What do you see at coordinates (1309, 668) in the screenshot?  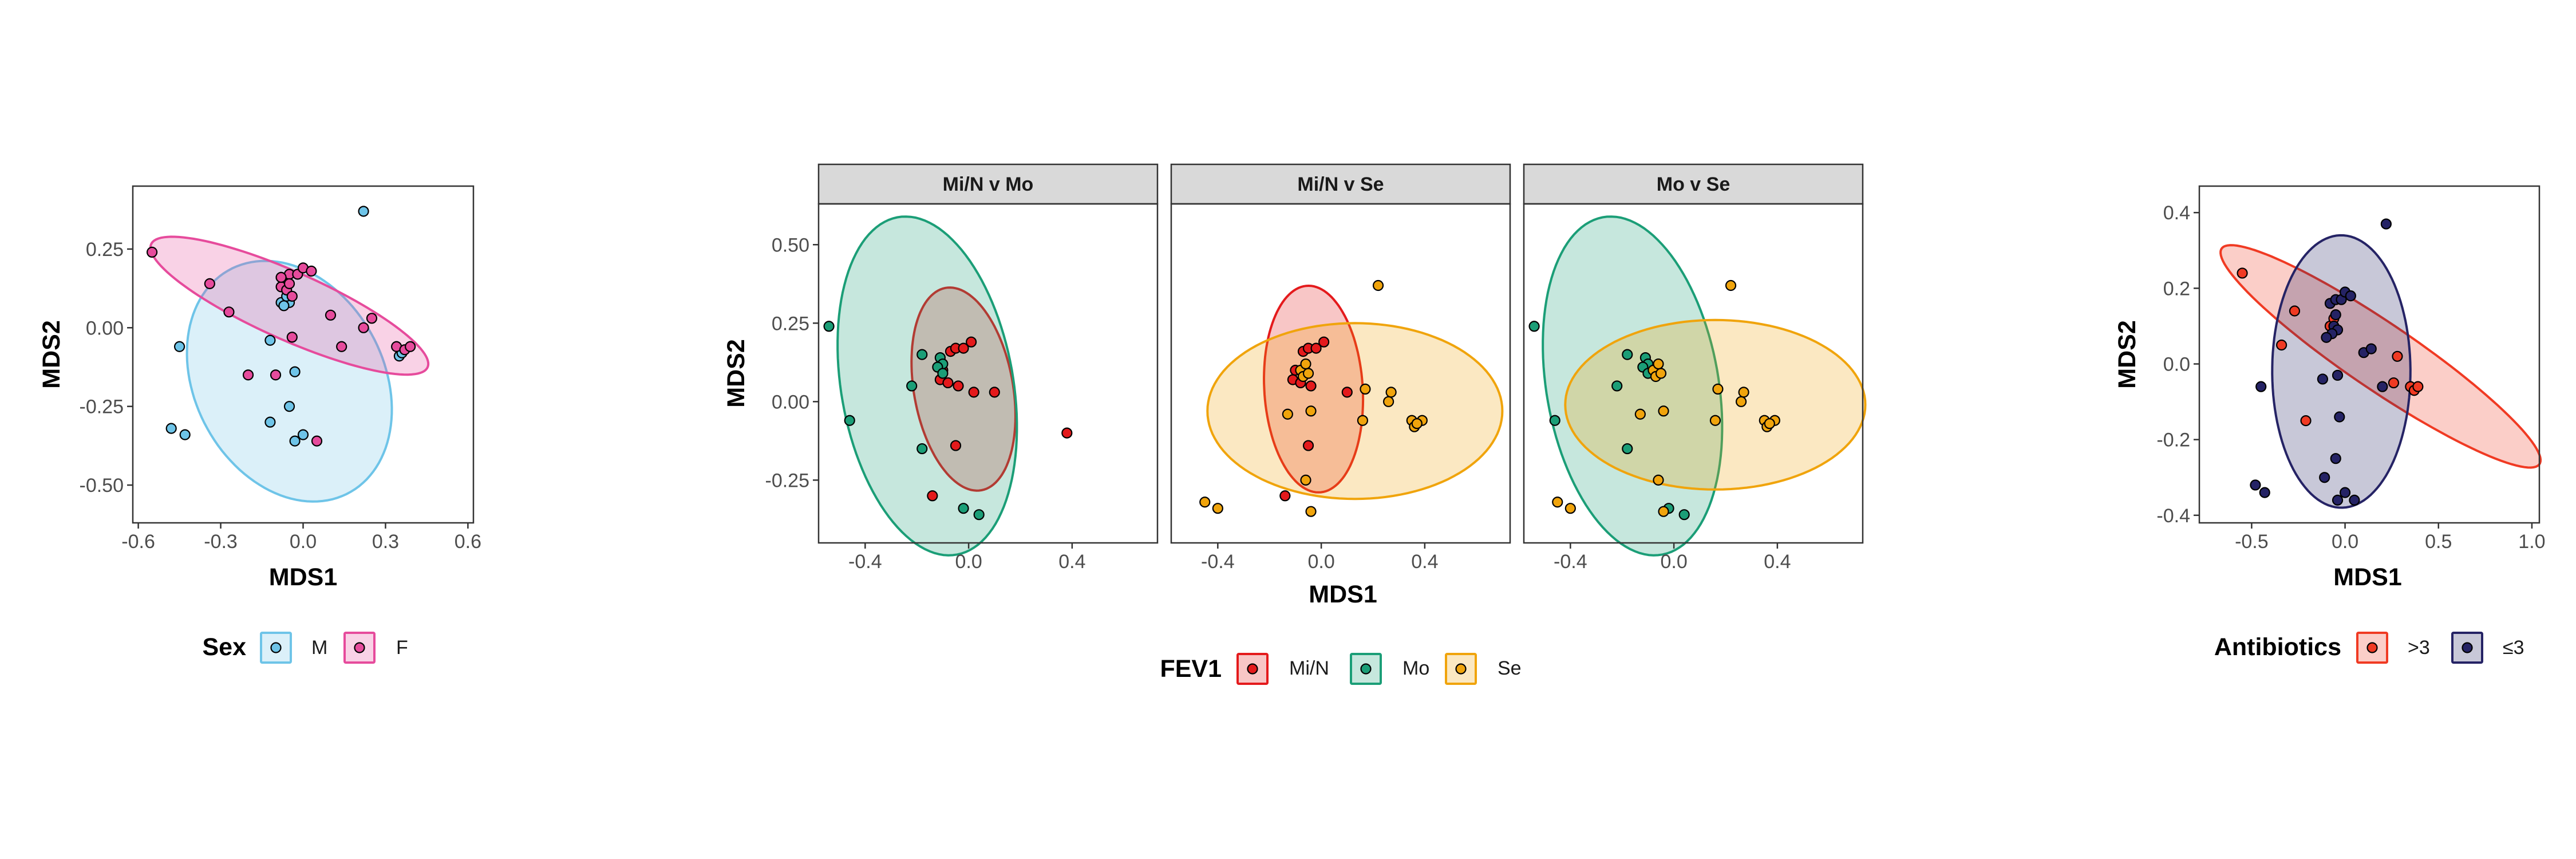 I see `fev1-legend-label: Mi/N` at bounding box center [1309, 668].